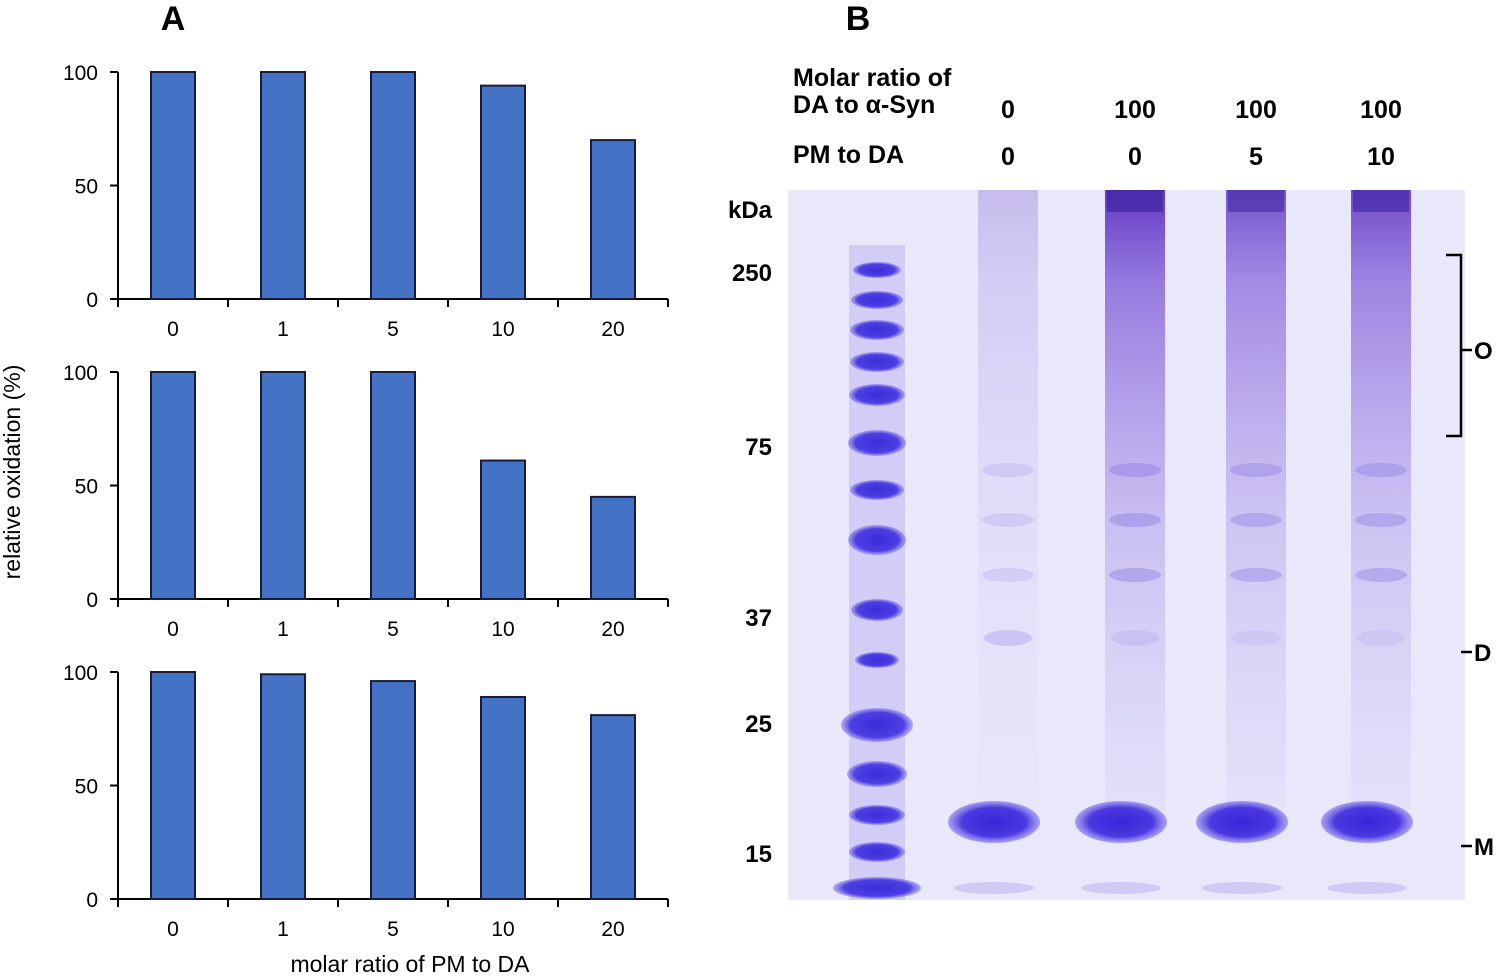  What do you see at coordinates (1482, 653) in the screenshot?
I see `band-label-D: D` at bounding box center [1482, 653].